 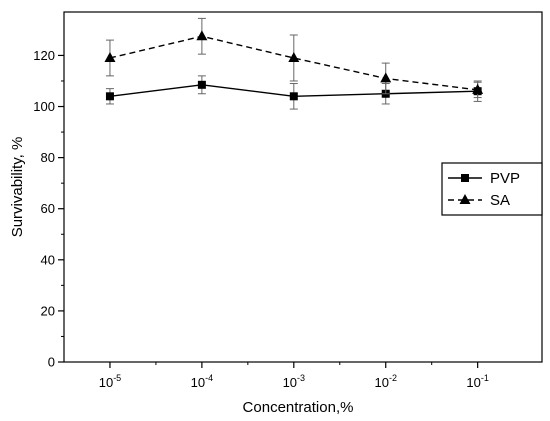 What do you see at coordinates (301, 378) in the screenshot?
I see `x-tick-exponent: -3` at bounding box center [301, 378].